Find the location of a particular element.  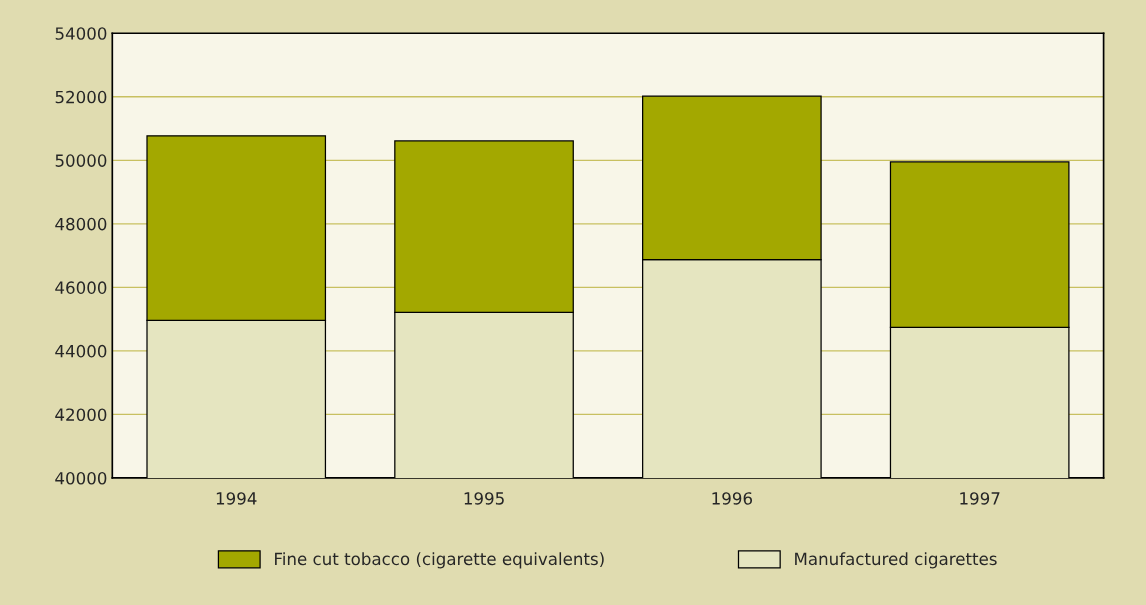

x-tick-label: 1995 is located at coordinates (484, 498).